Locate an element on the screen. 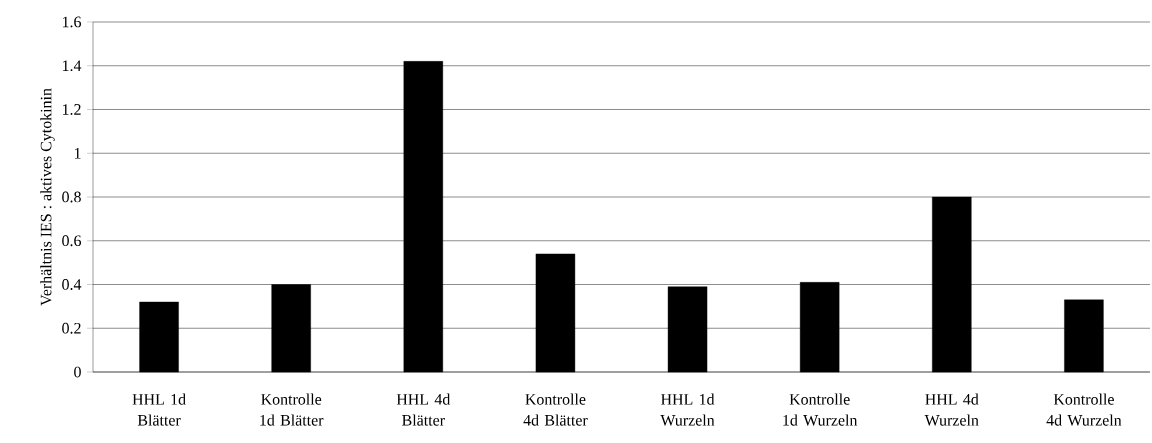  y-tick-label: 0.2 is located at coordinates (71, 328).